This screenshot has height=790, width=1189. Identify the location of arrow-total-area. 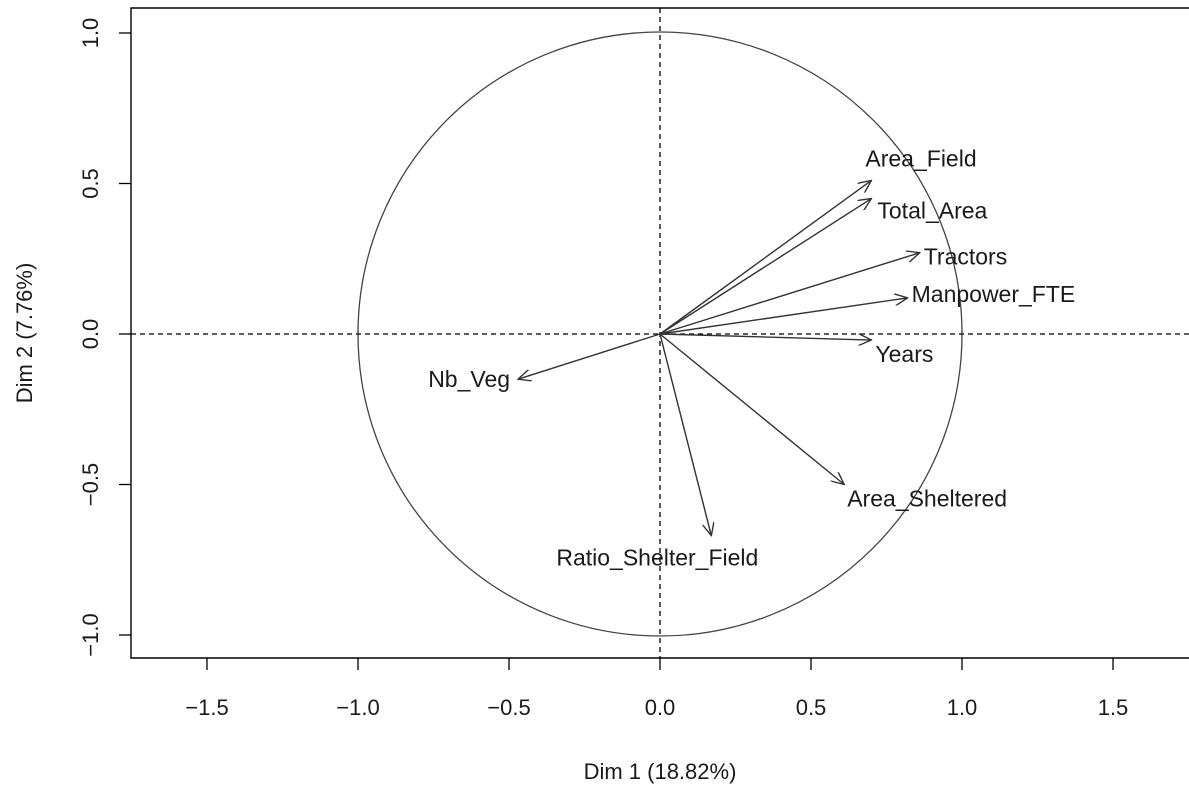
(765, 267).